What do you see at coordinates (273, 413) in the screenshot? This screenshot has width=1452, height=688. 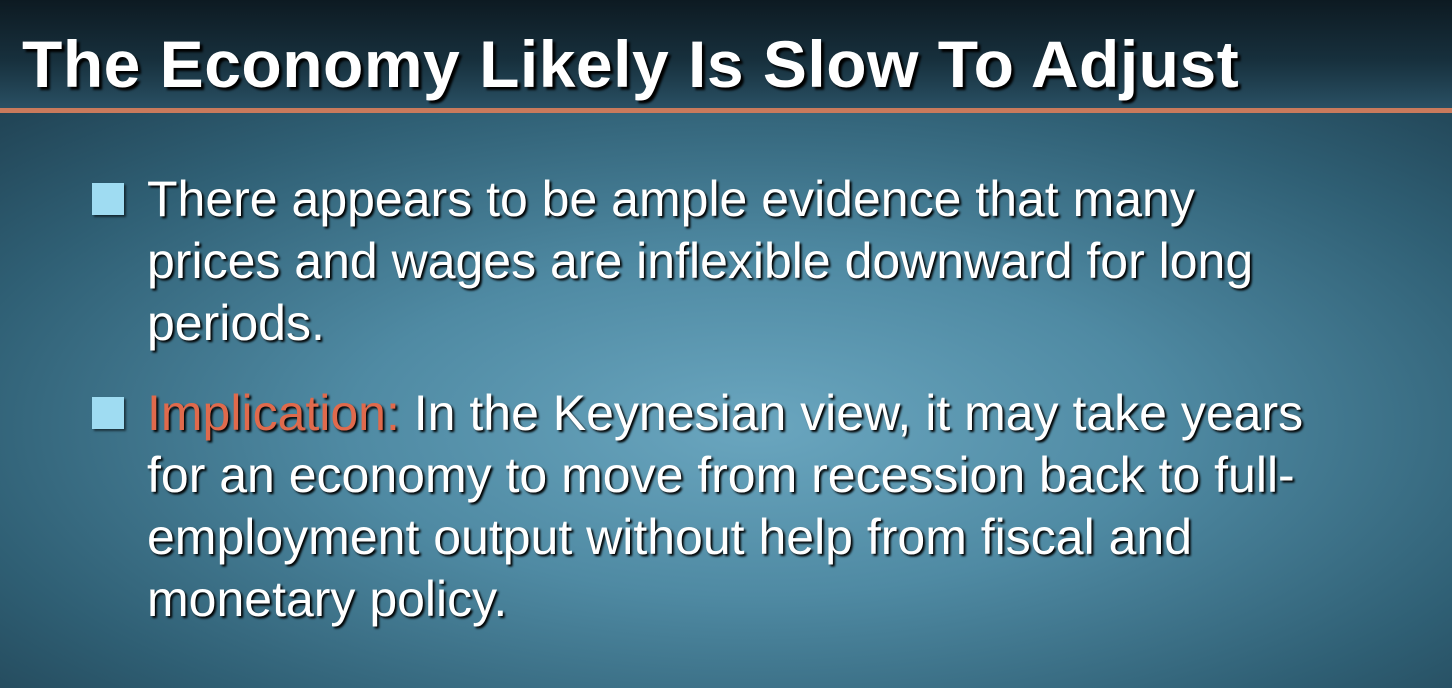 I see `implication-label: Implication:` at bounding box center [273, 413].